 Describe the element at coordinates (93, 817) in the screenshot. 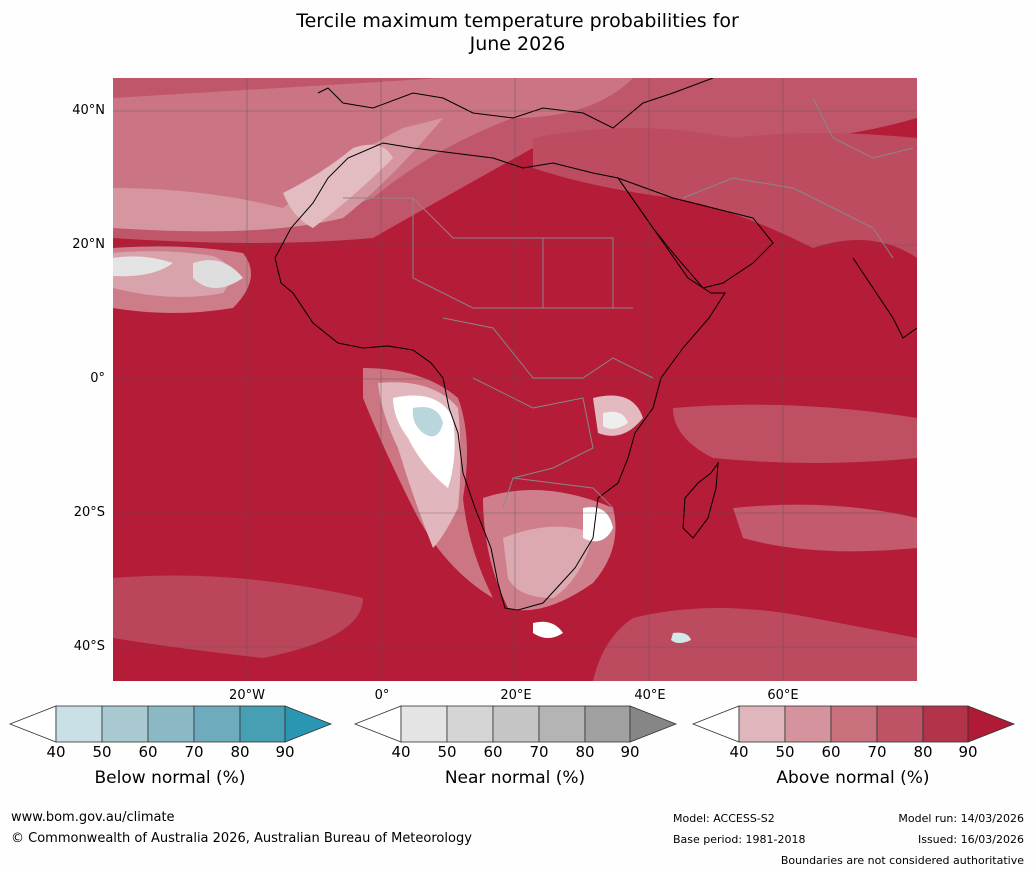

I see `footer-website: www.bom.gov.au/climate` at that location.